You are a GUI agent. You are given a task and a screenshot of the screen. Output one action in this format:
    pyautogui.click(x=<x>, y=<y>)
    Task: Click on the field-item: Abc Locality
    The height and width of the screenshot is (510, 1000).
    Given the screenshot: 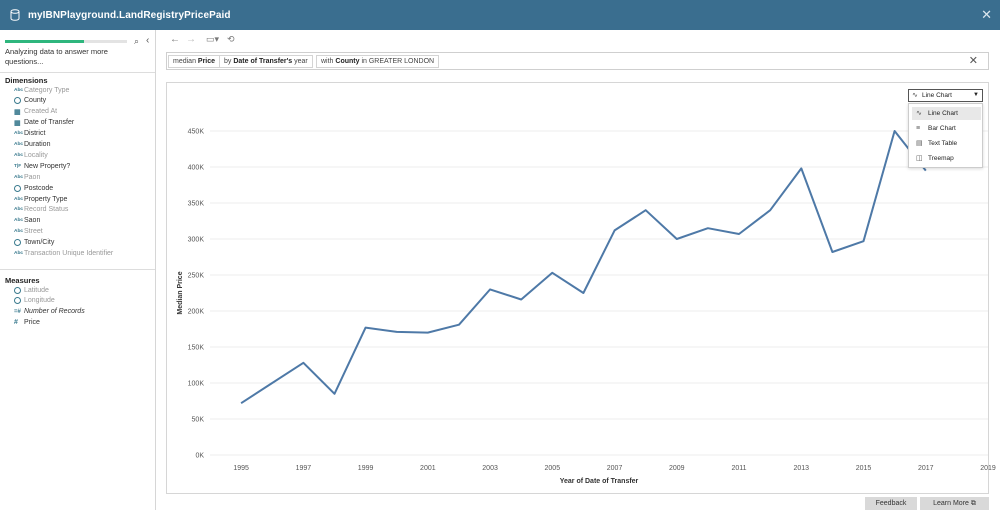 What is the action you would take?
    pyautogui.click(x=31, y=155)
    